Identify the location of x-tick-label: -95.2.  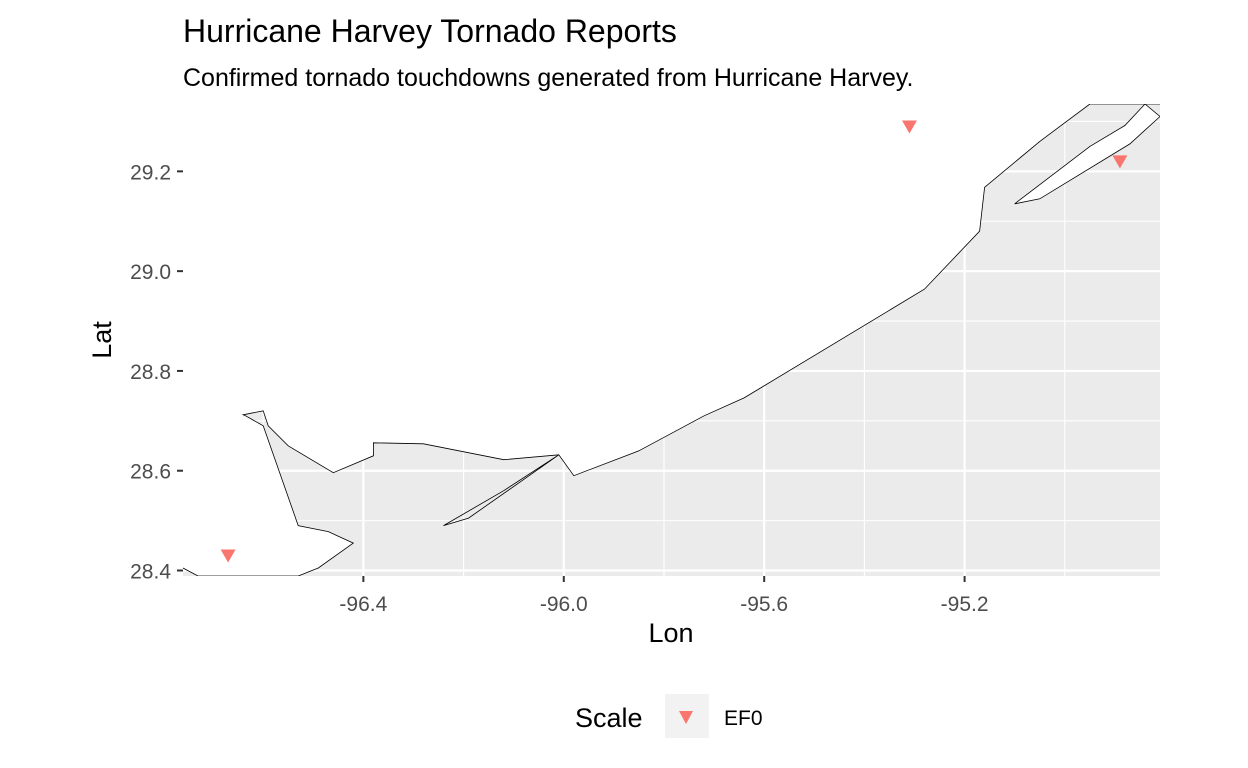
(965, 604).